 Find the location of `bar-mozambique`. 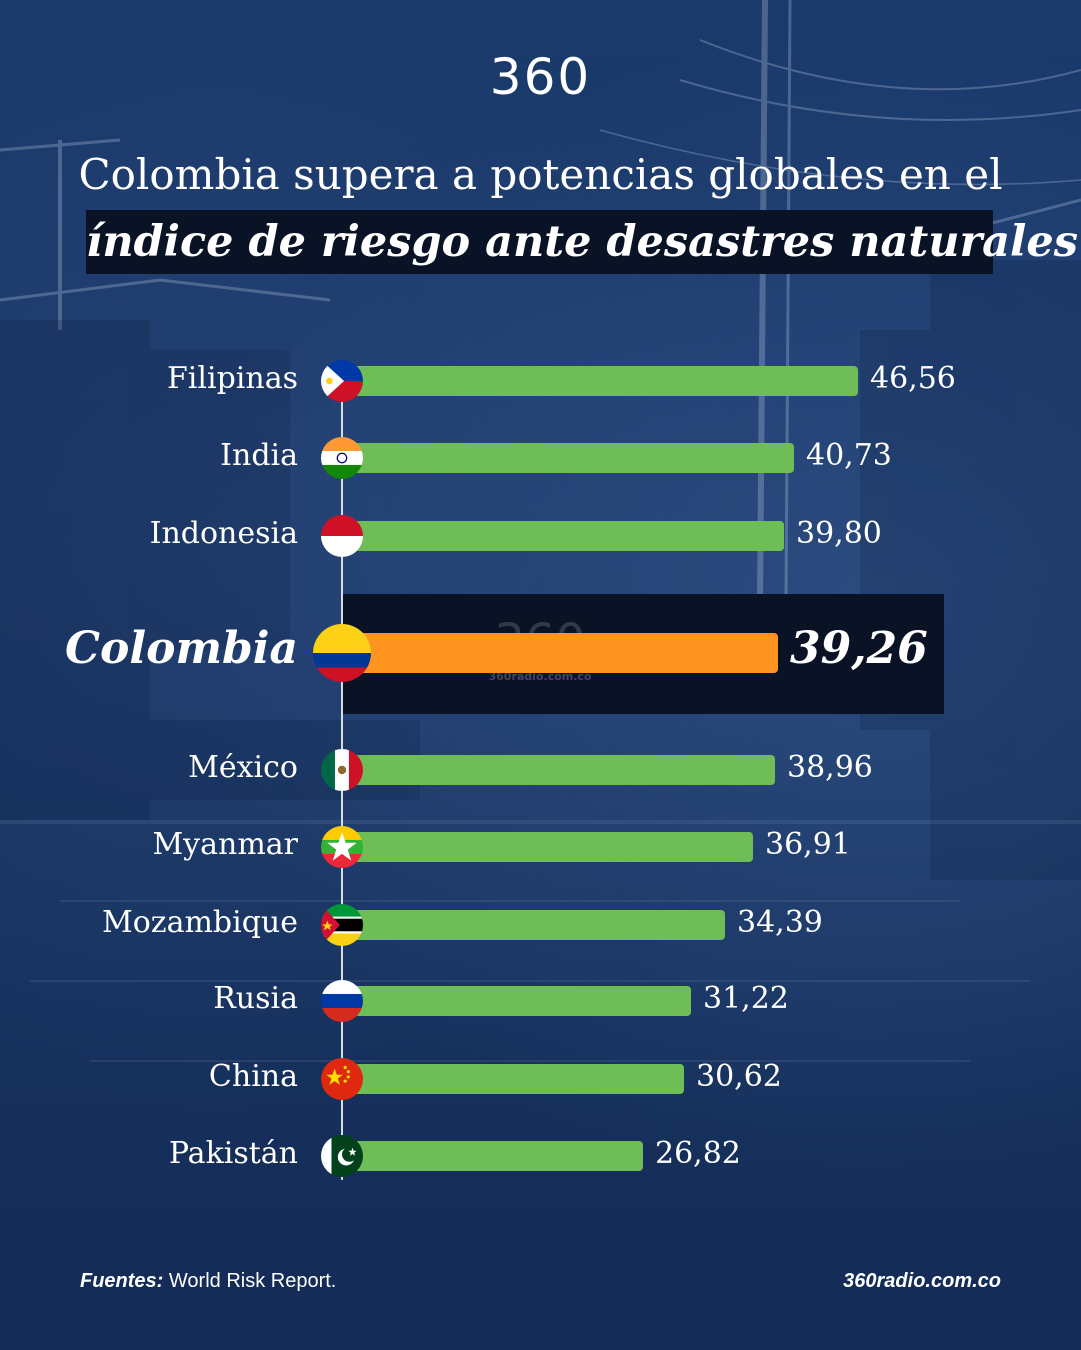

bar-mozambique is located at coordinates (537, 925).